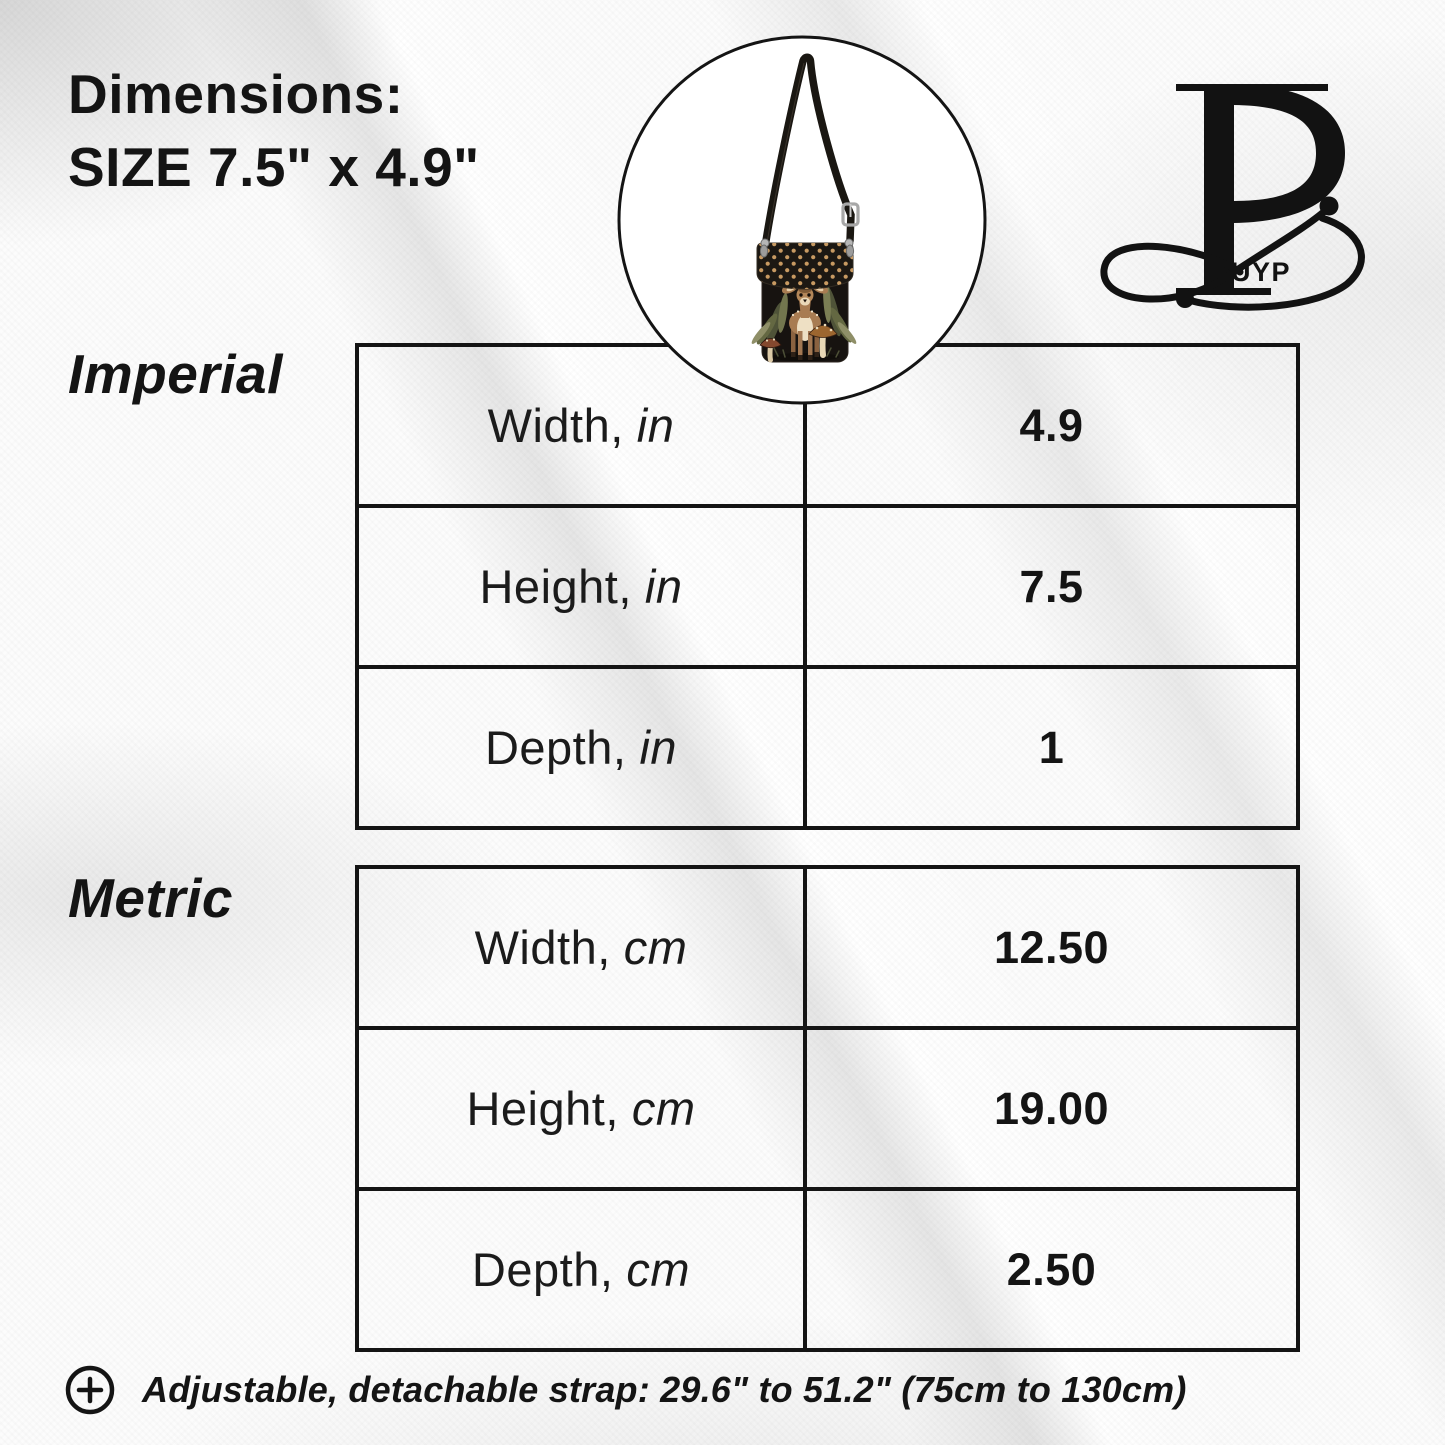 The height and width of the screenshot is (1445, 1445). I want to click on dimension-label-cell: Height, in, so click(583, 586).